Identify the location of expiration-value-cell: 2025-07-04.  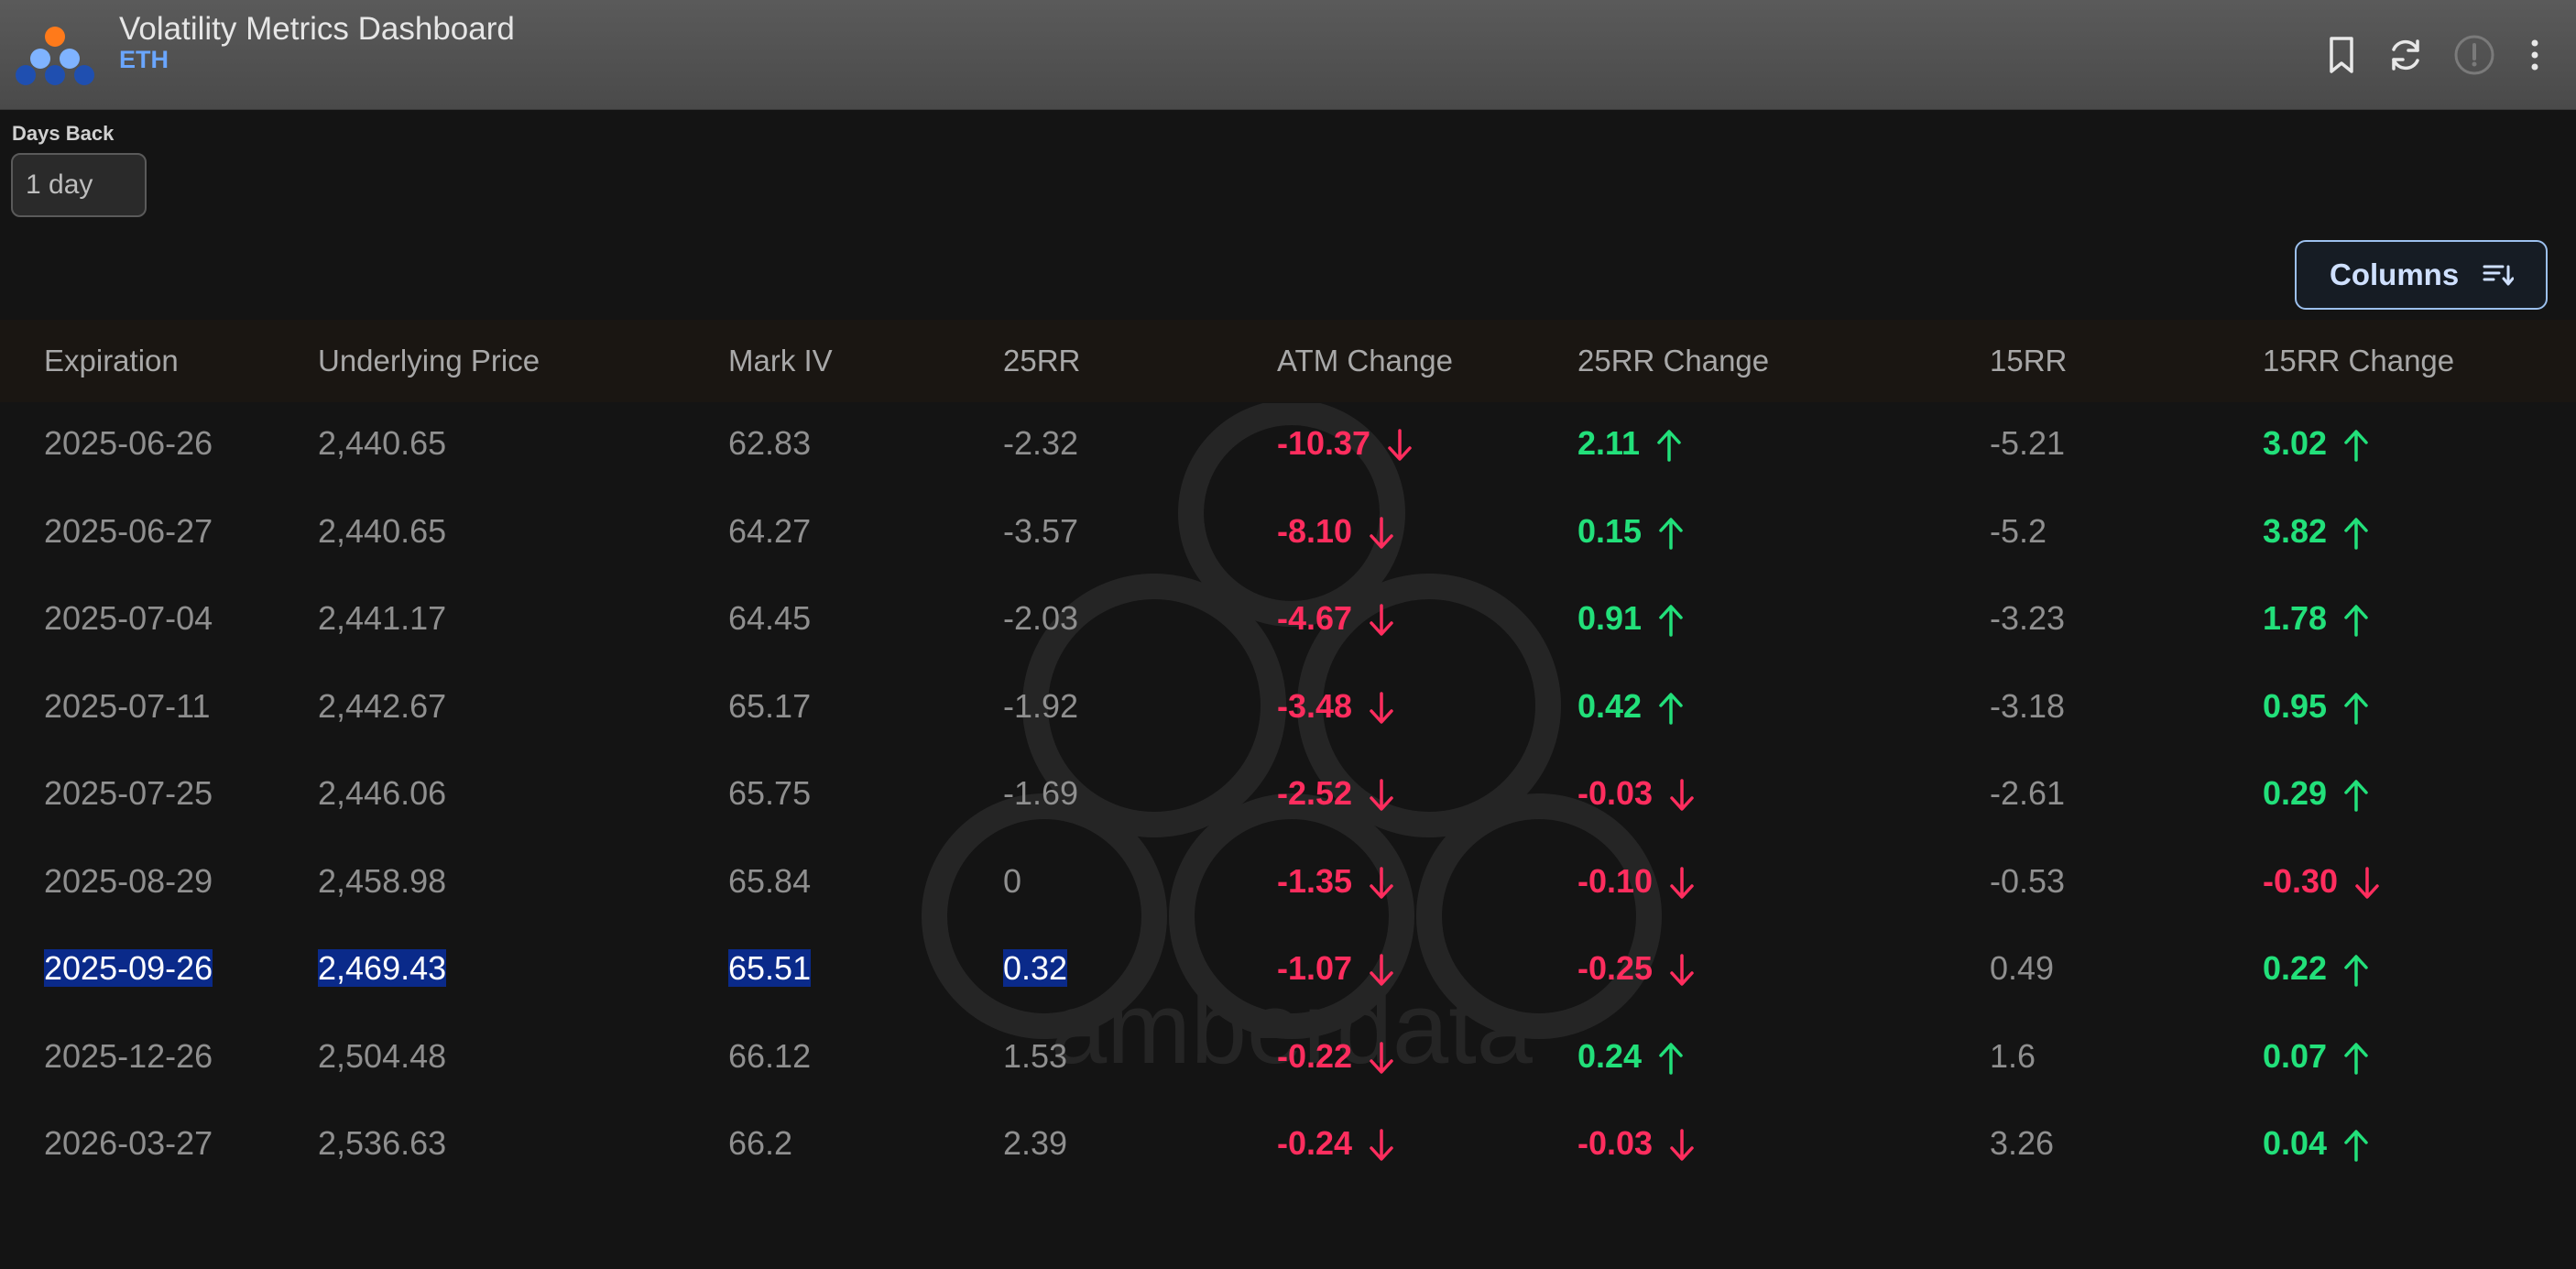
(129, 618).